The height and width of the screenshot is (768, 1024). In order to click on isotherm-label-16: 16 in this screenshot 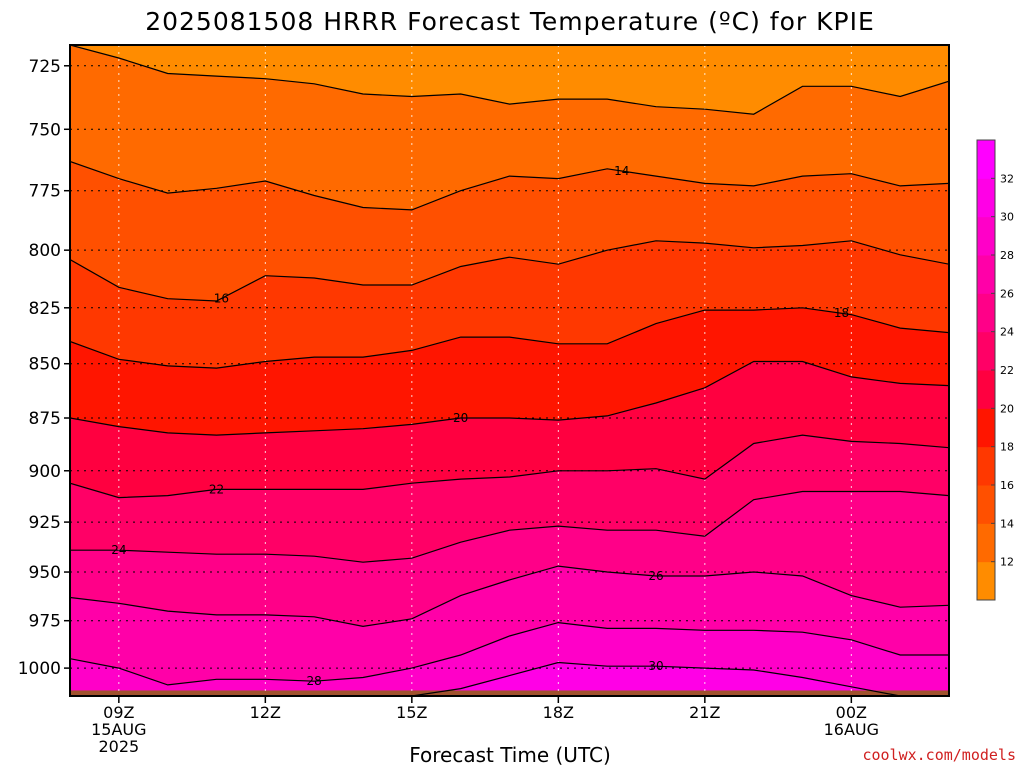, I will do `click(221, 298)`.